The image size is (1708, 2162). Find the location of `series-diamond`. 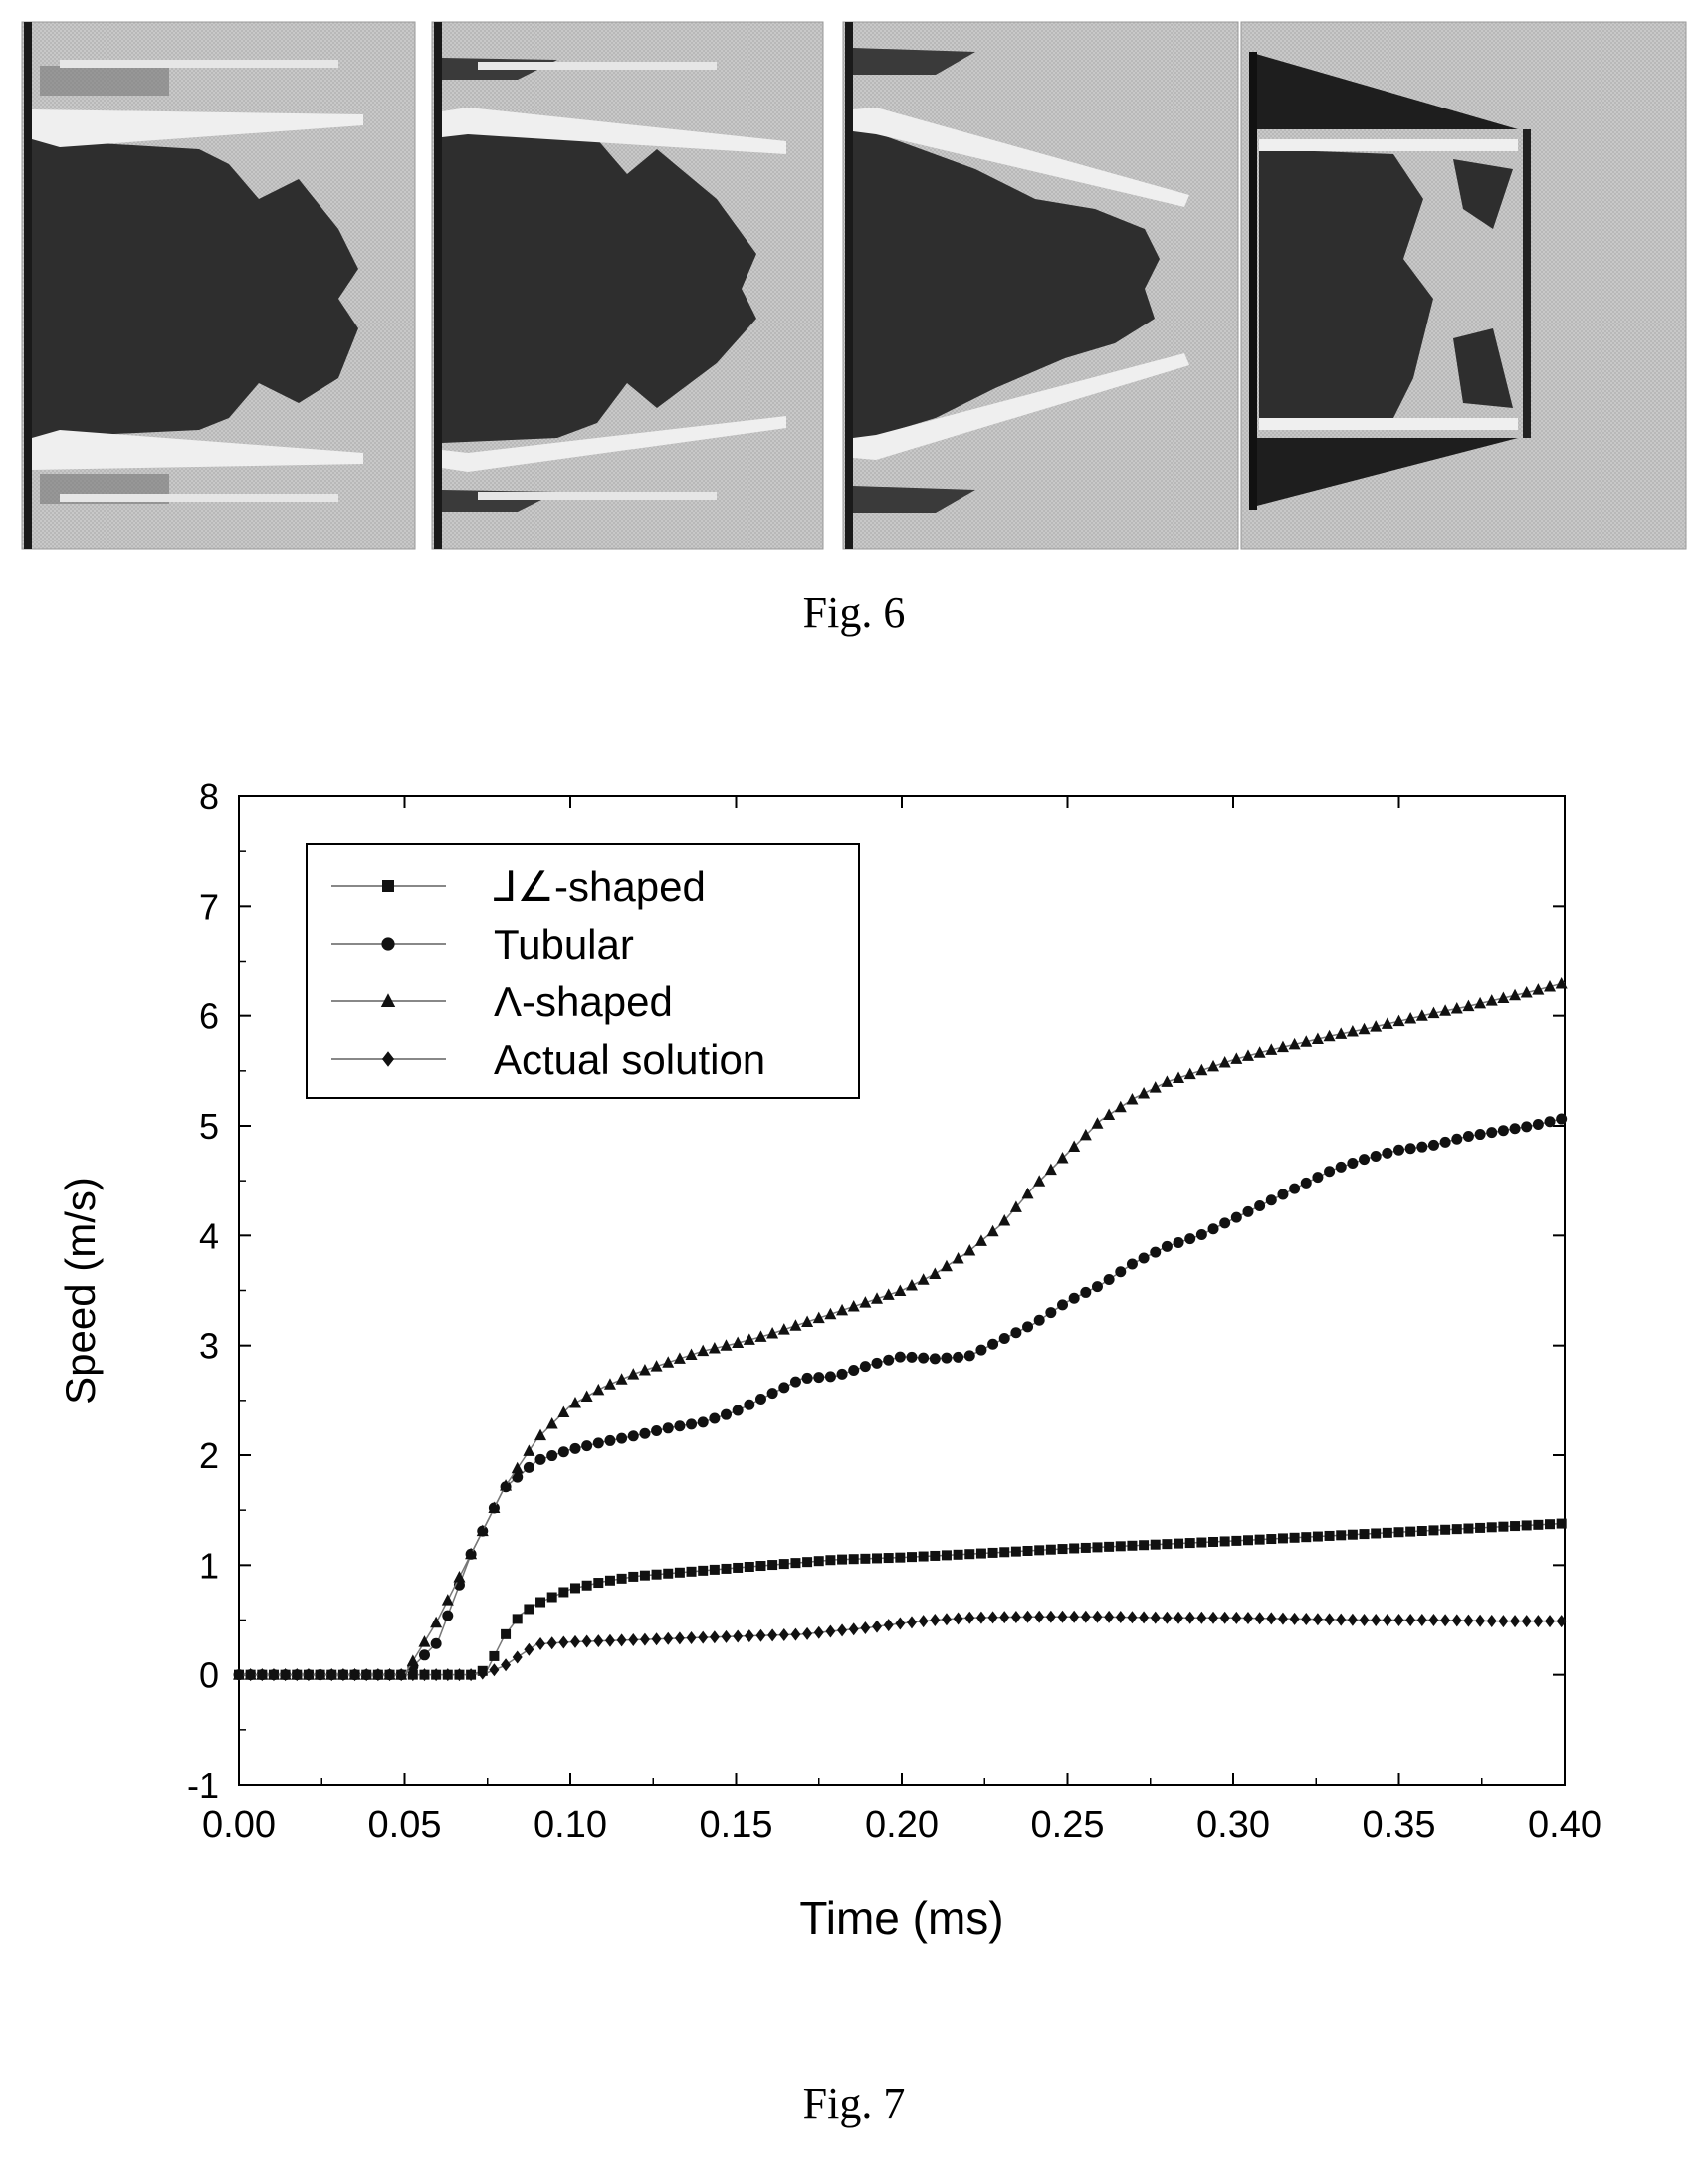

series-diamond is located at coordinates (900, 1646).